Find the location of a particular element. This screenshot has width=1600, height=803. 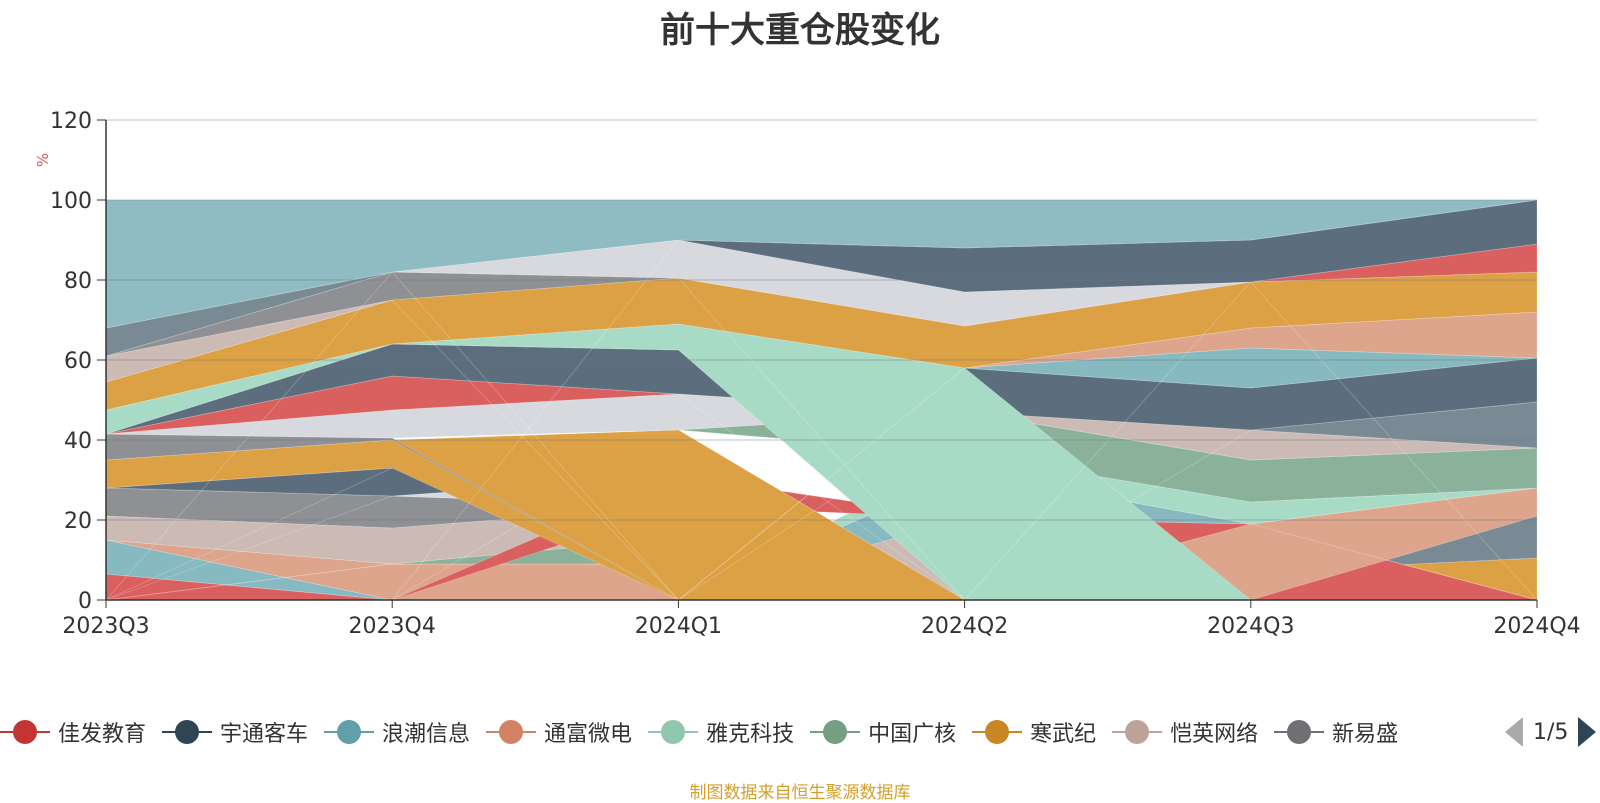

x-tick-label: 2024Q3 is located at coordinates (1250, 626).